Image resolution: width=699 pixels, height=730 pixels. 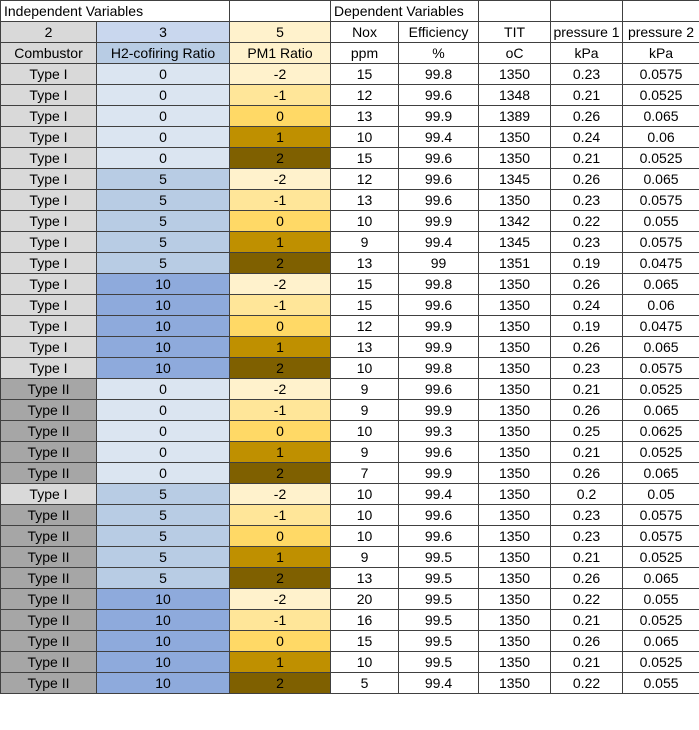 I want to click on pressure2-cell: 0.0625, so click(x=660, y=431).